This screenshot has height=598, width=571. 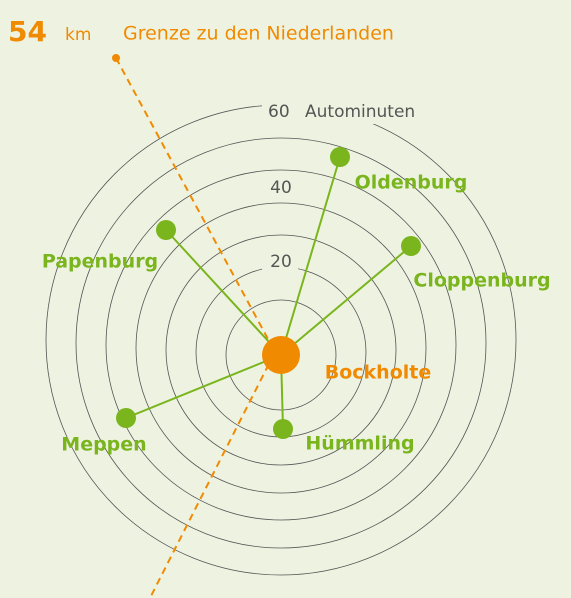 What do you see at coordinates (411, 183) in the screenshot?
I see `node-label: Oldenburg` at bounding box center [411, 183].